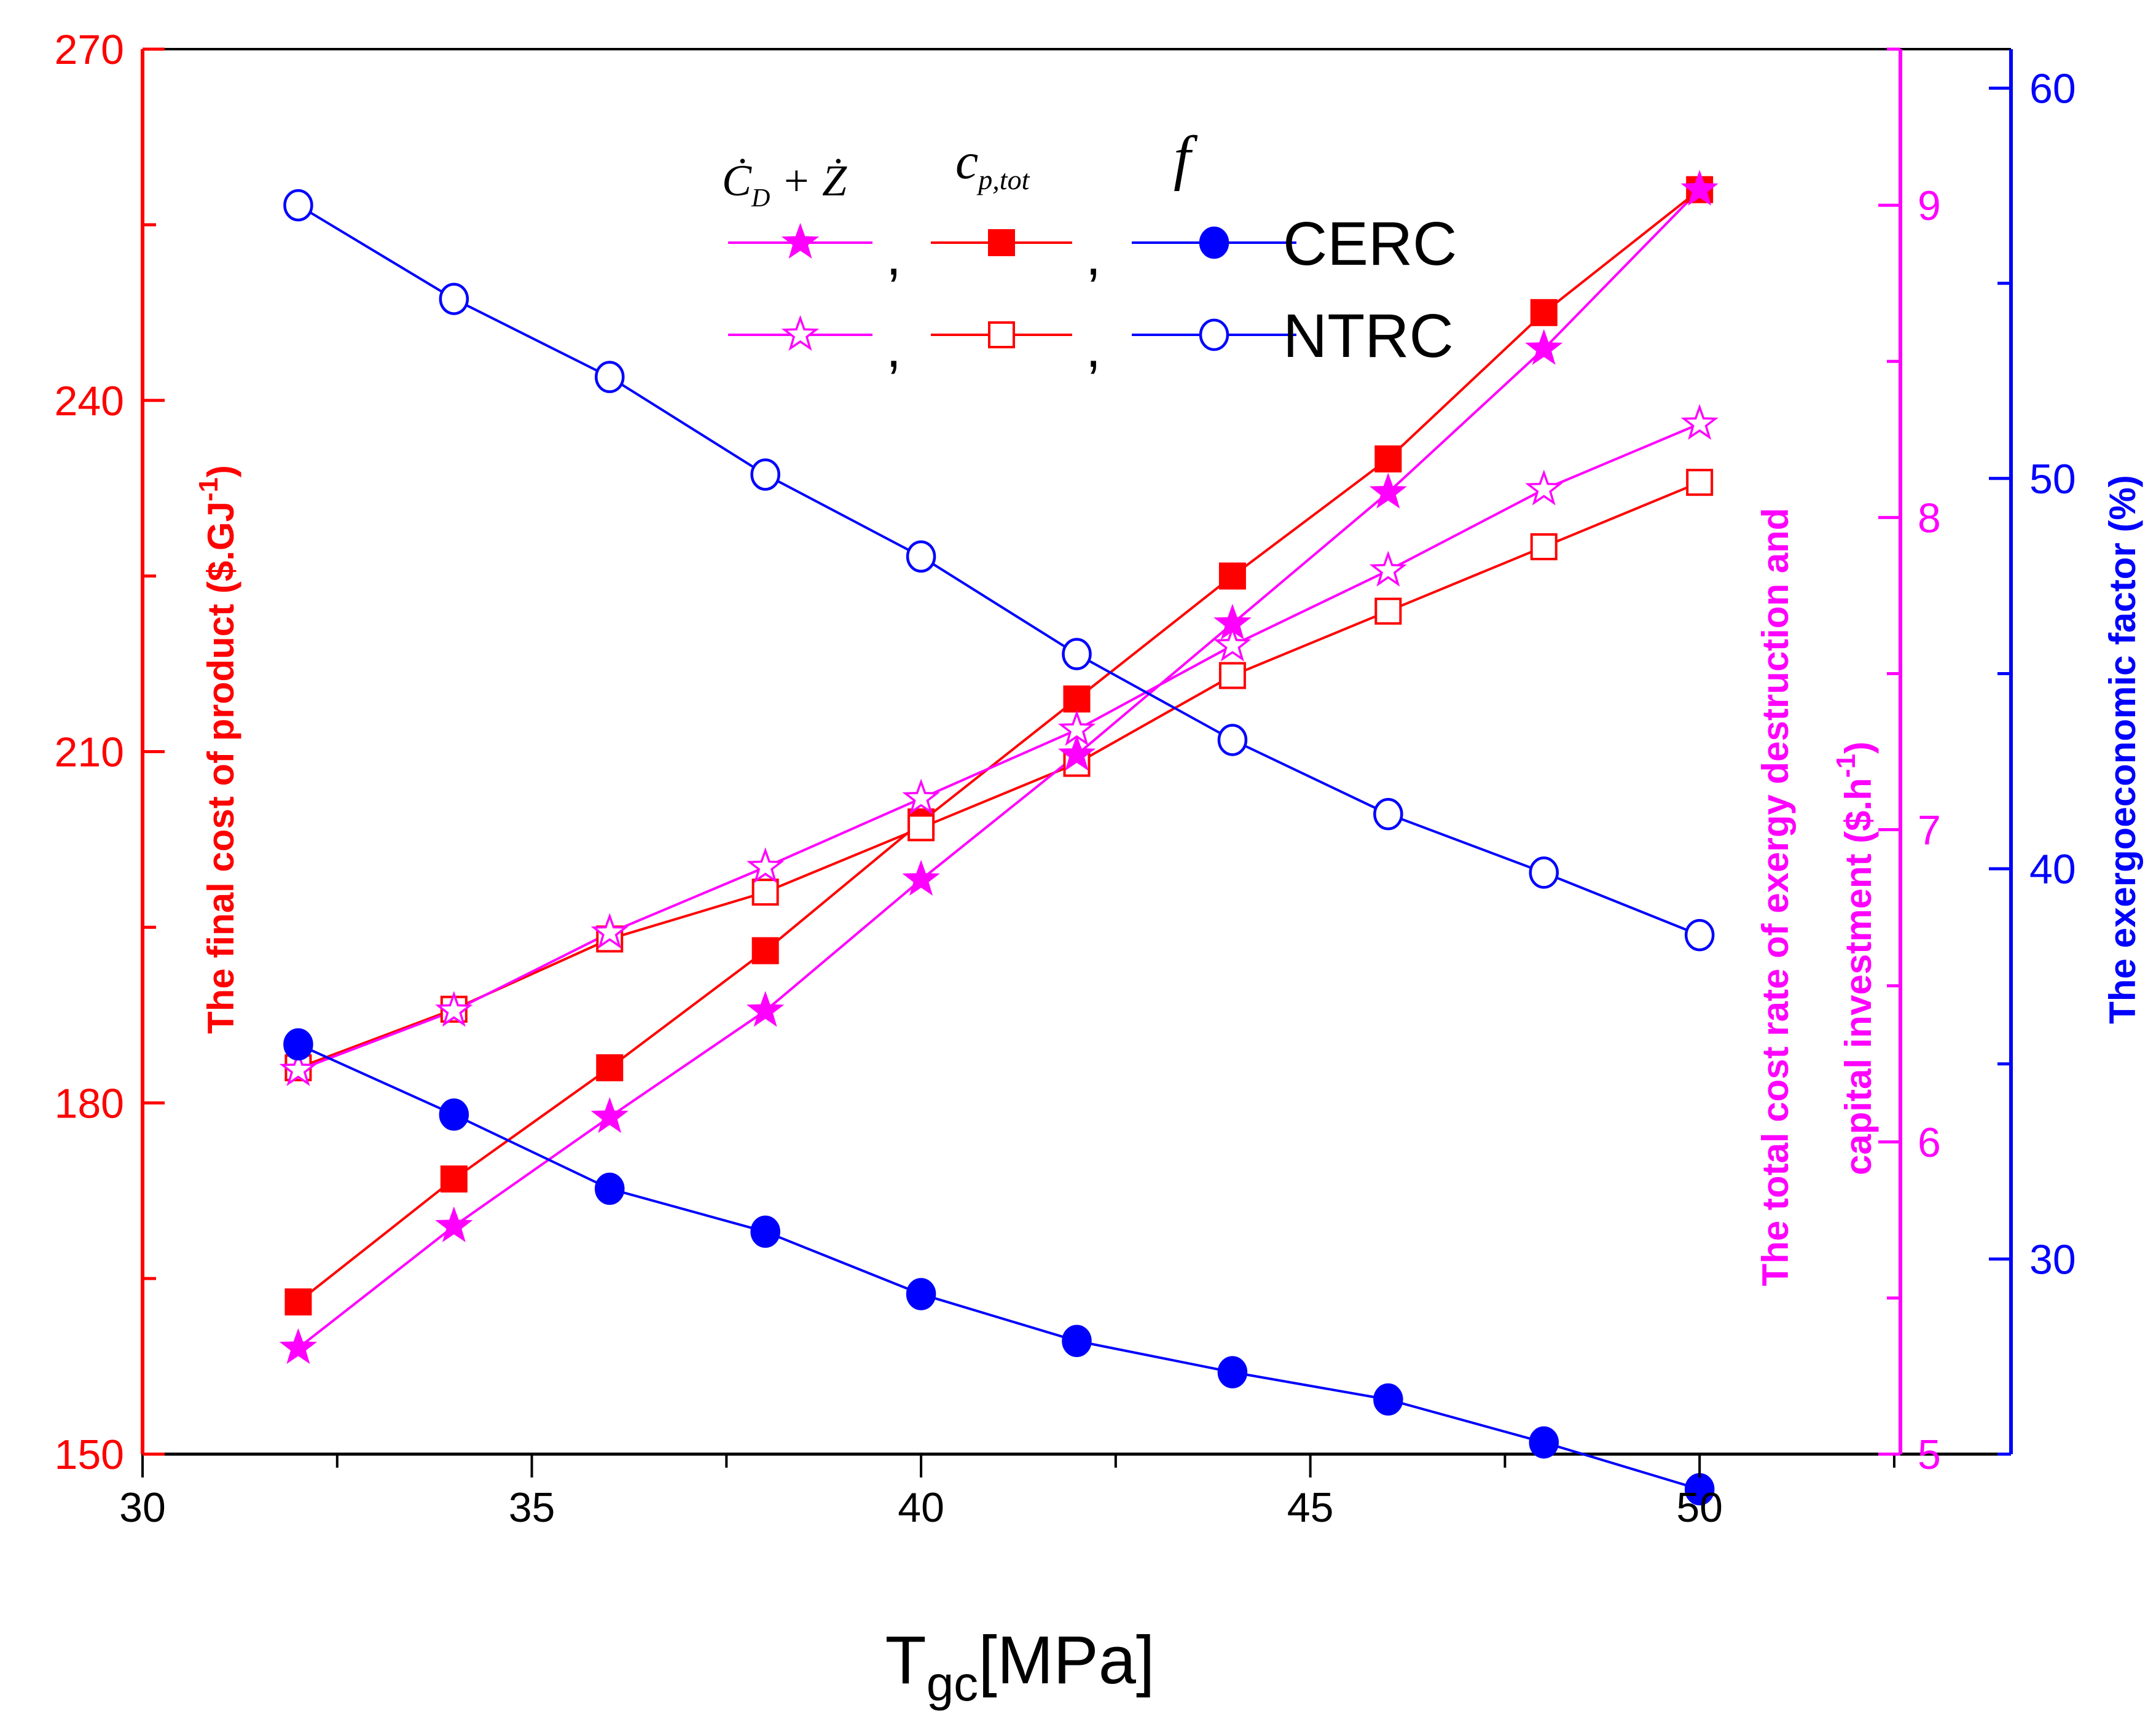  What do you see at coordinates (1368, 336) in the screenshot?
I see `legend-label-ntrc: NTRC` at bounding box center [1368, 336].